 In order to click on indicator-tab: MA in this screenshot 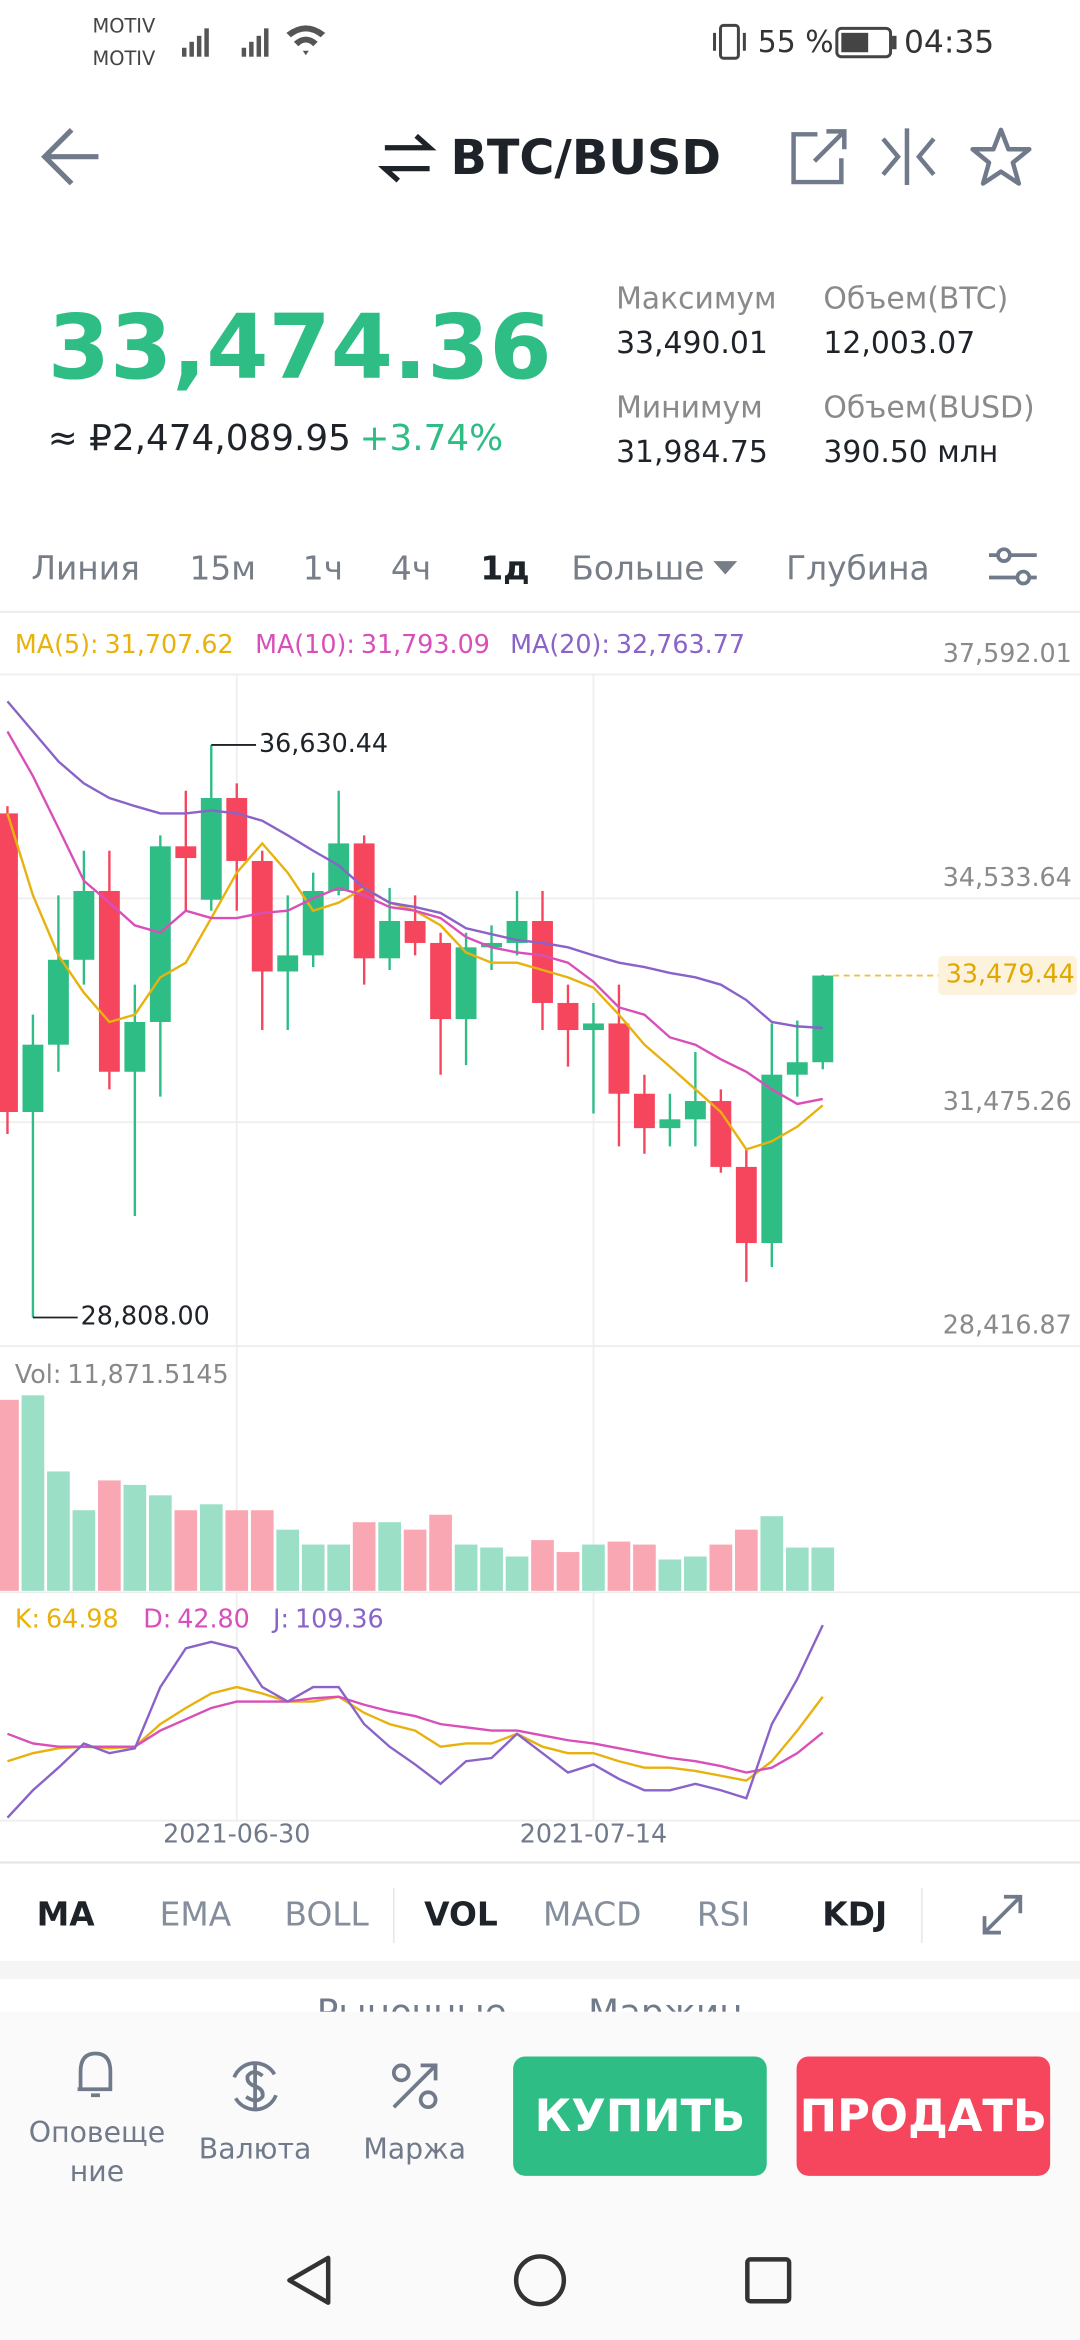, I will do `click(66, 1915)`.